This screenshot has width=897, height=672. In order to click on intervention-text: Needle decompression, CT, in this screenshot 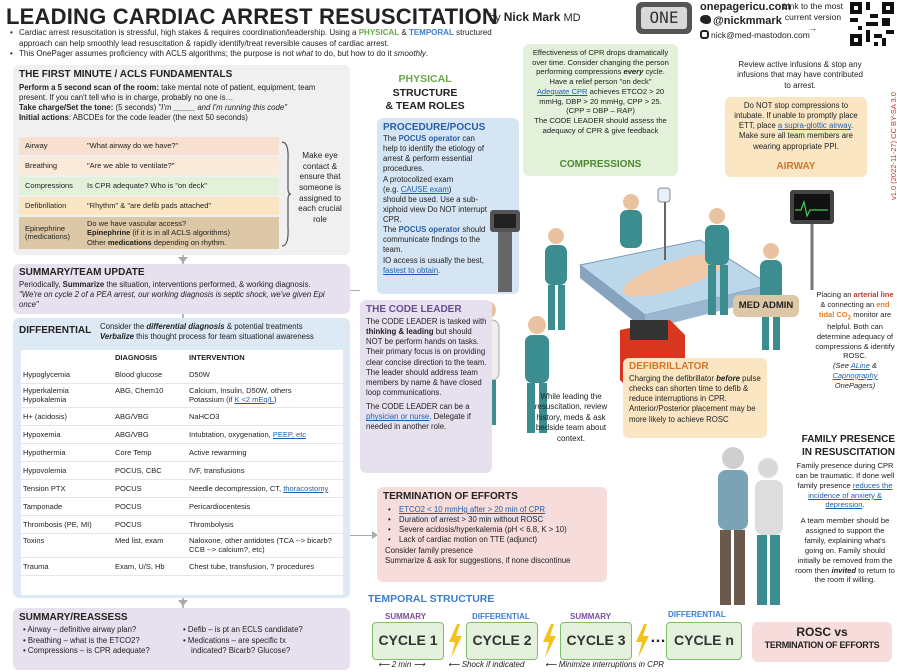, I will do `click(236, 488)`.